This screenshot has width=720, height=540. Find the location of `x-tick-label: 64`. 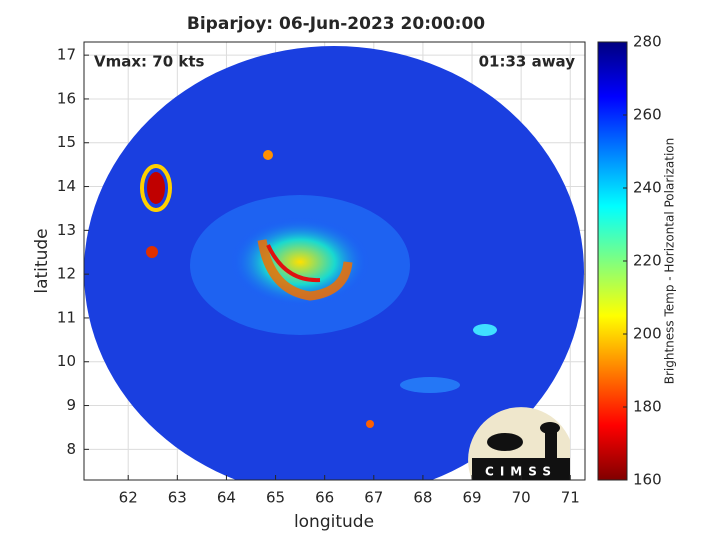

x-tick-label: 64 is located at coordinates (226, 498).